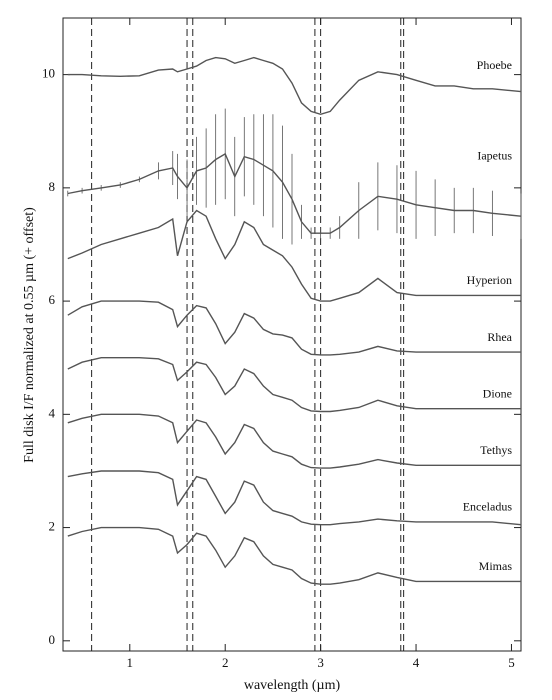  I want to click on x-tick-label: 2, so click(225, 662).